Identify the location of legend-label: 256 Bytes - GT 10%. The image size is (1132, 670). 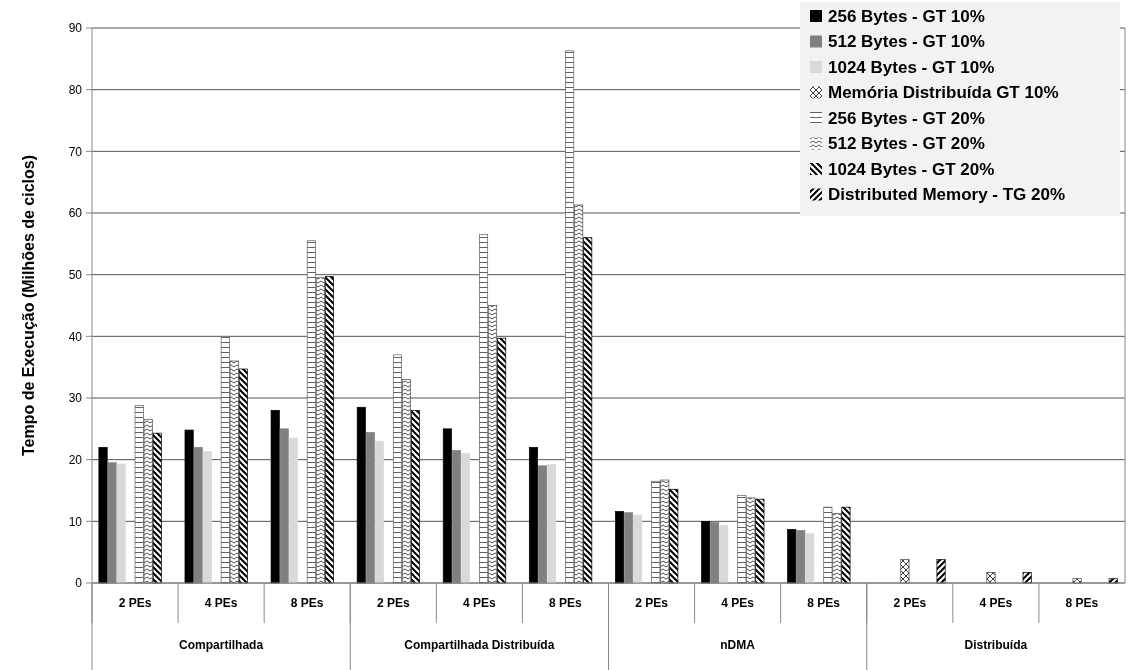
(906, 16).